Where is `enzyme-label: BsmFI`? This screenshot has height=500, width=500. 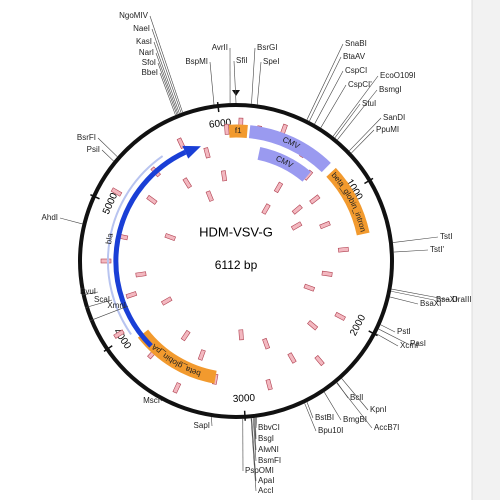
enzyme-label: BsmFI is located at coordinates (269, 460).